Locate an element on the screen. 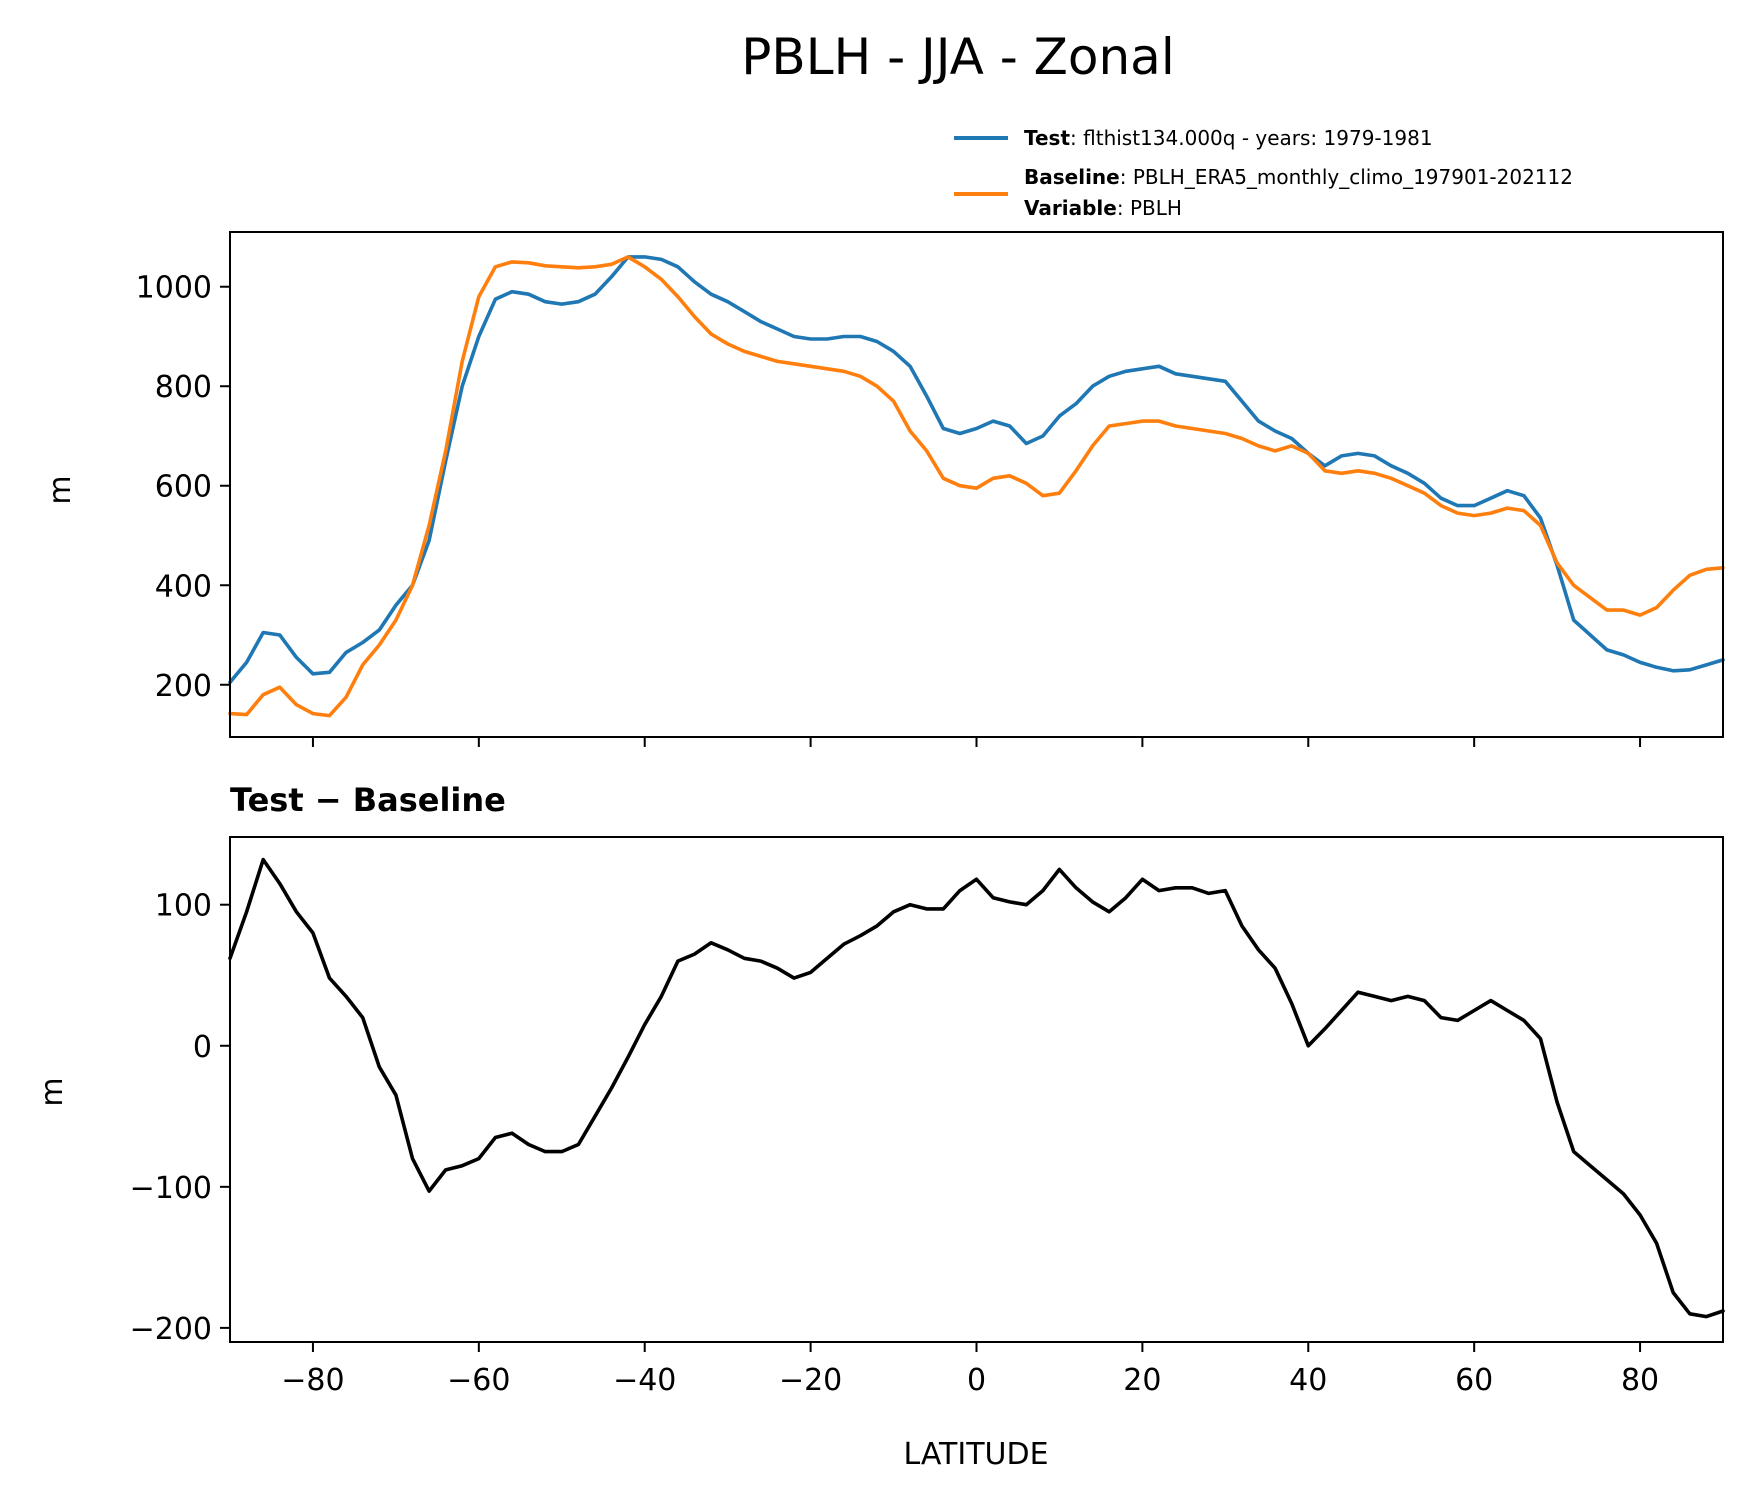 The image size is (1748, 1496). bottom-y-tick-label: 100 is located at coordinates (183, 906).